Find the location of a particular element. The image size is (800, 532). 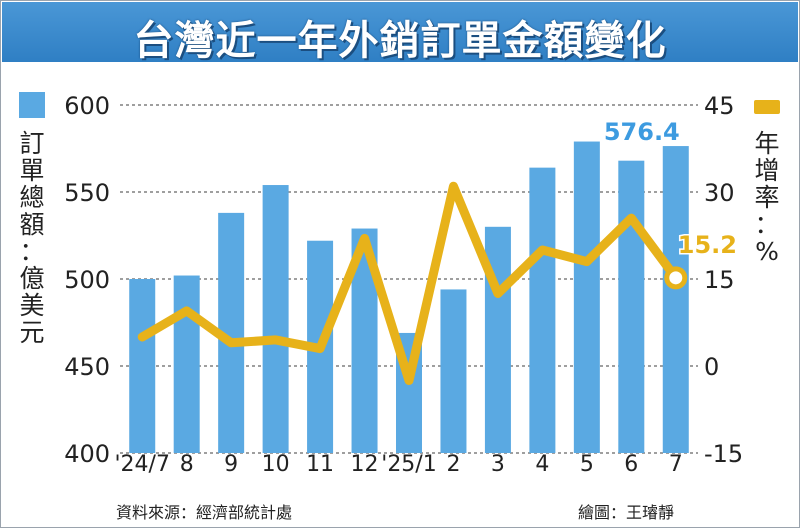

right-tick-label: 15 is located at coordinates (719, 280).